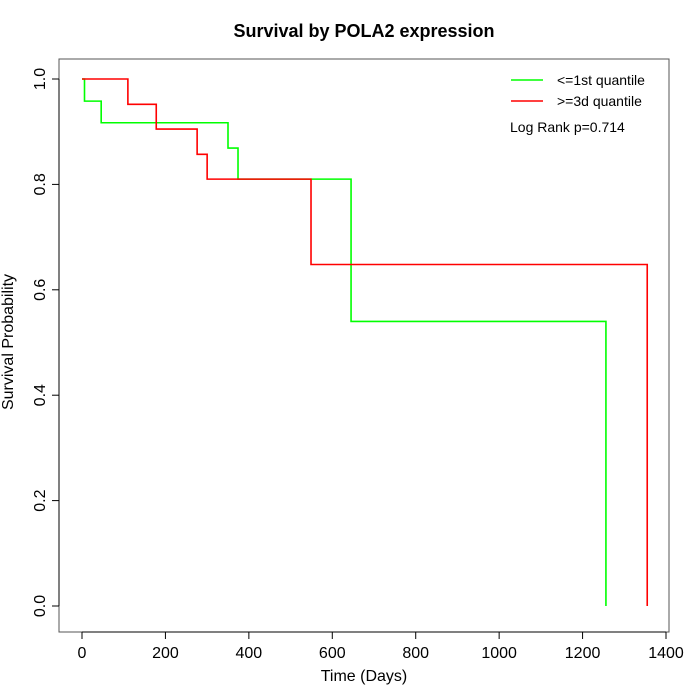  What do you see at coordinates (567, 127) in the screenshot?
I see `log-rank-annotation: Log Rank p=0.714` at bounding box center [567, 127].